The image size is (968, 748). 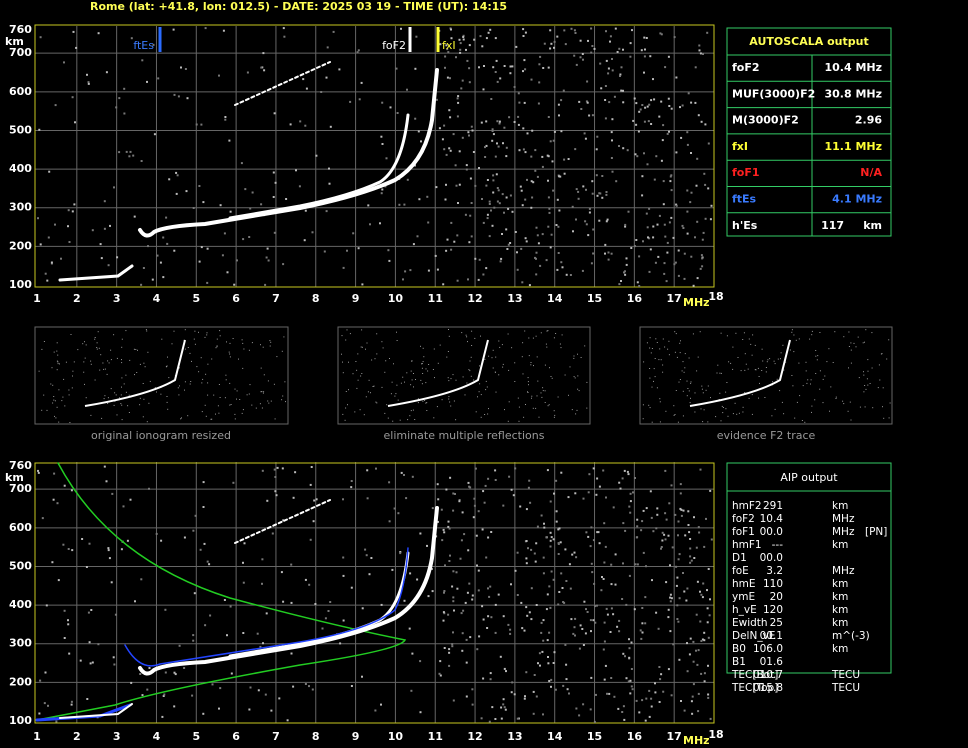 I want to click on x-tick-label: 16, so click(x=635, y=298).